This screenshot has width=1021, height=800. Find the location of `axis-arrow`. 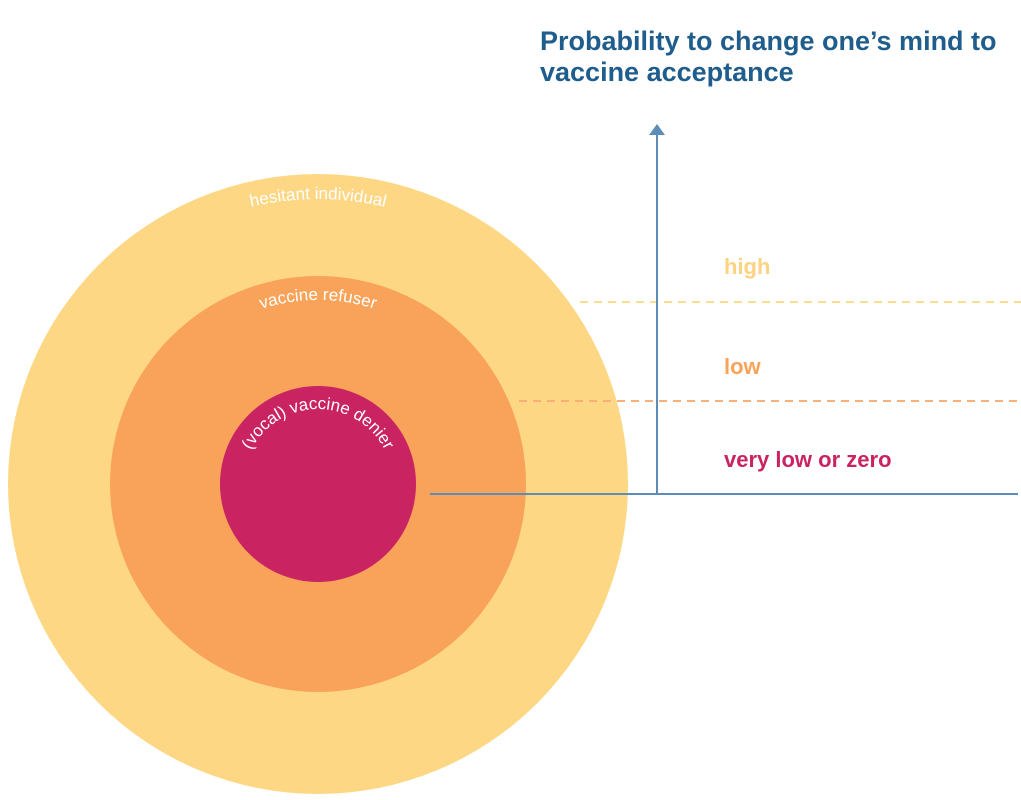

axis-arrow is located at coordinates (657, 129).